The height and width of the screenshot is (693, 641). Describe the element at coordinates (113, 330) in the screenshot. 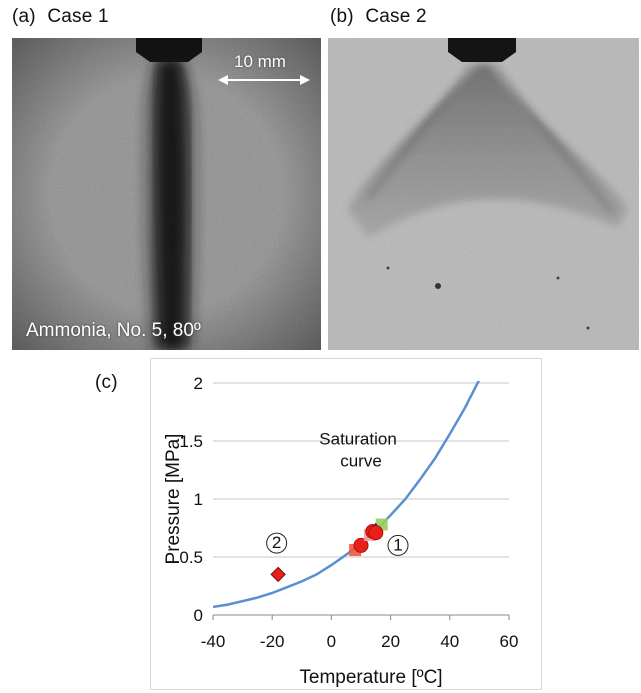

I see `photo-caption: Ammonia, No. 5, 80º` at that location.